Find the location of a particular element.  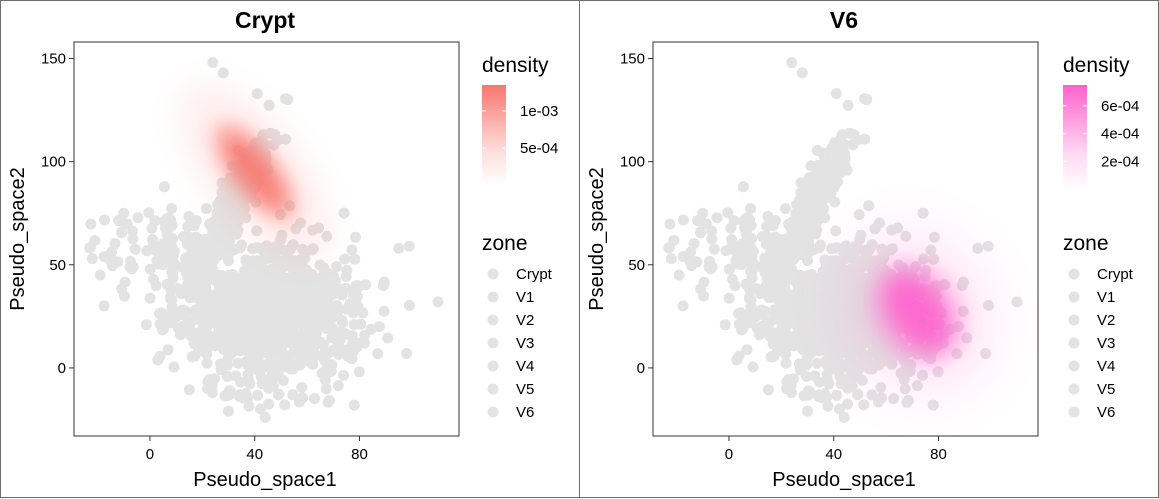

zone-legend-label: V1 is located at coordinates (525, 297).